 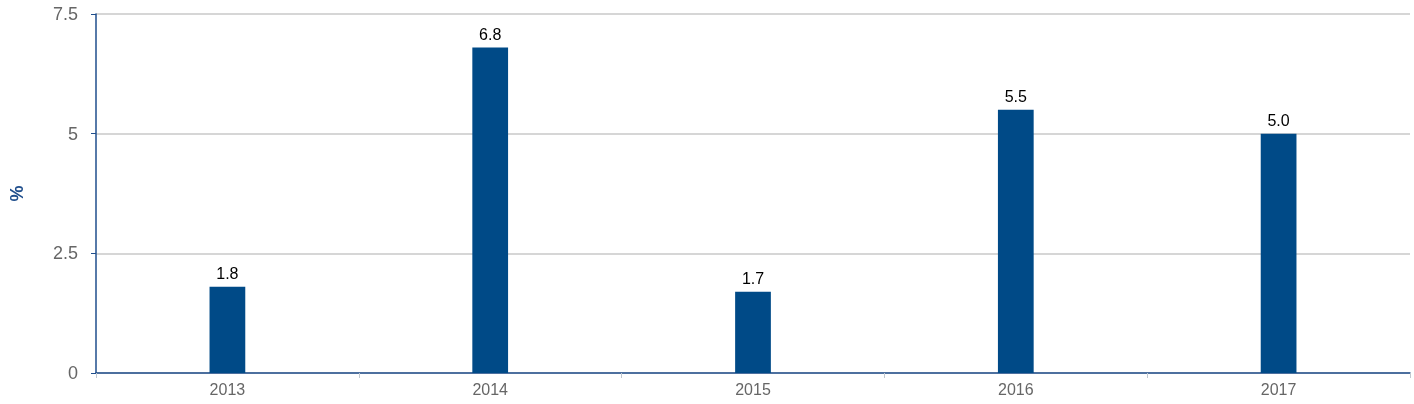 What do you see at coordinates (1016, 389) in the screenshot?
I see `x-tick-label: 2016` at bounding box center [1016, 389].